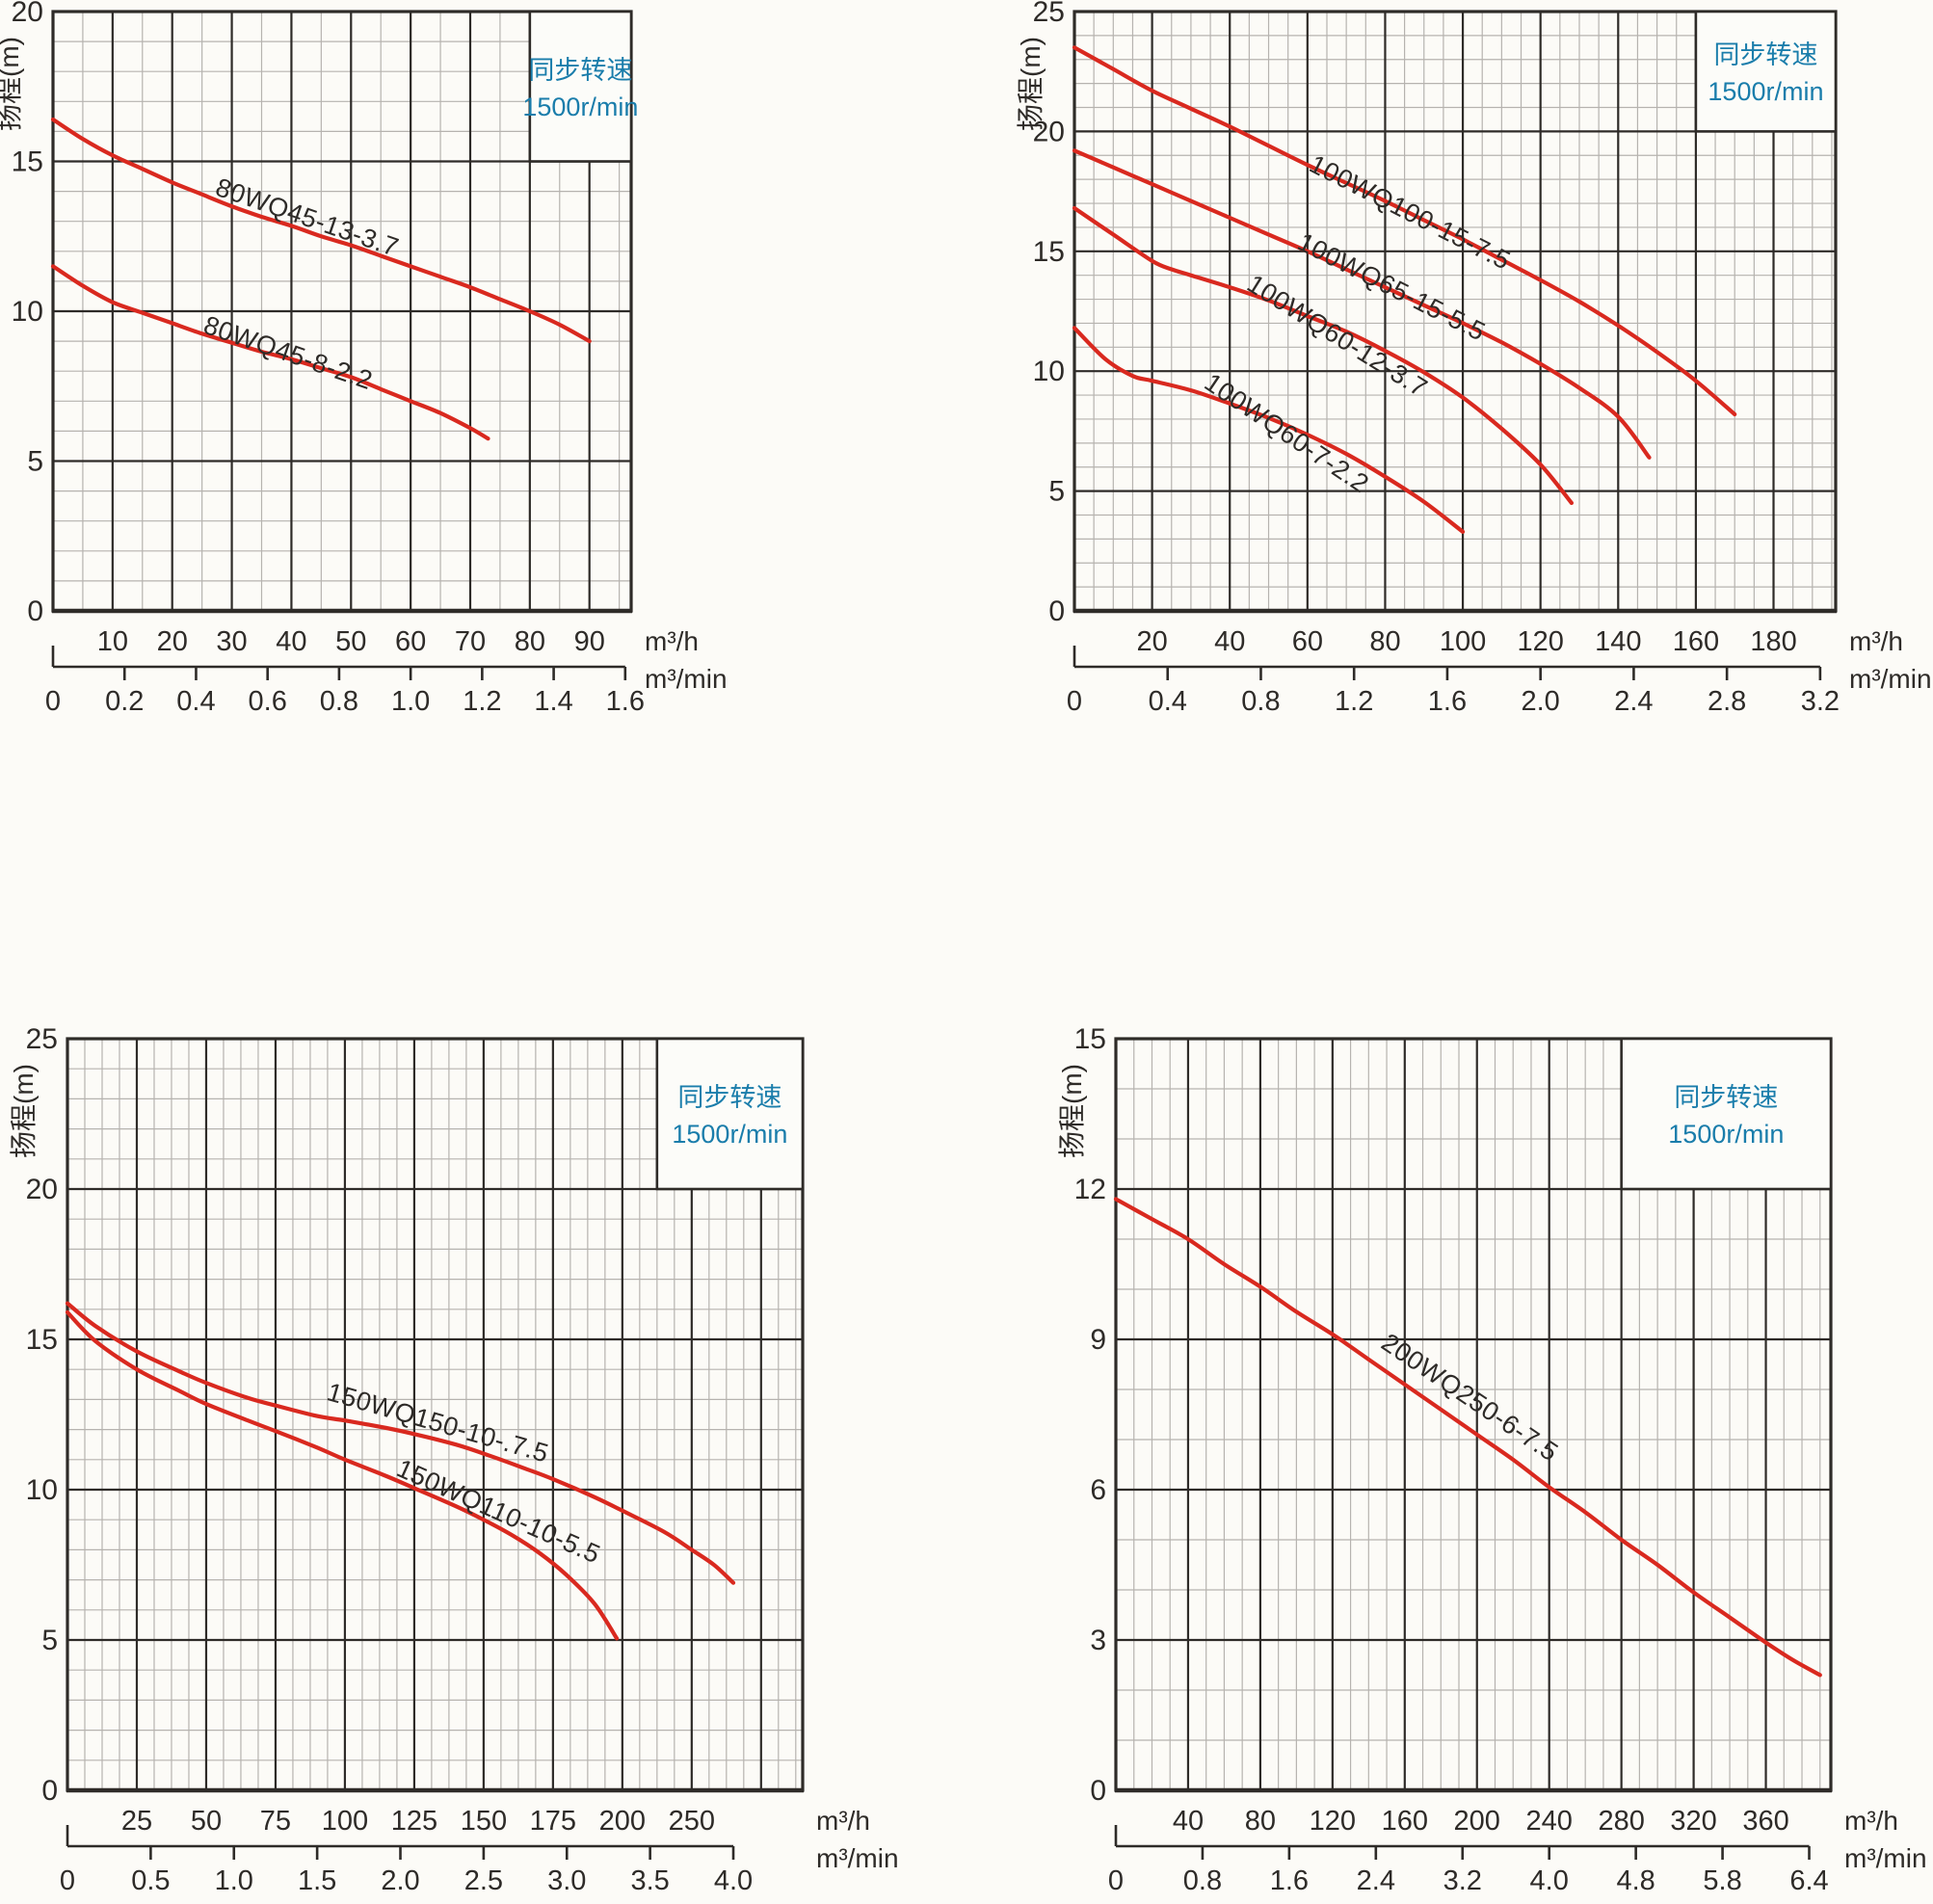  Describe the element at coordinates (1287, 433) in the screenshot. I see `curve-label-100WQ60-7-2.2: 100WQ60-7-2.2` at that location.